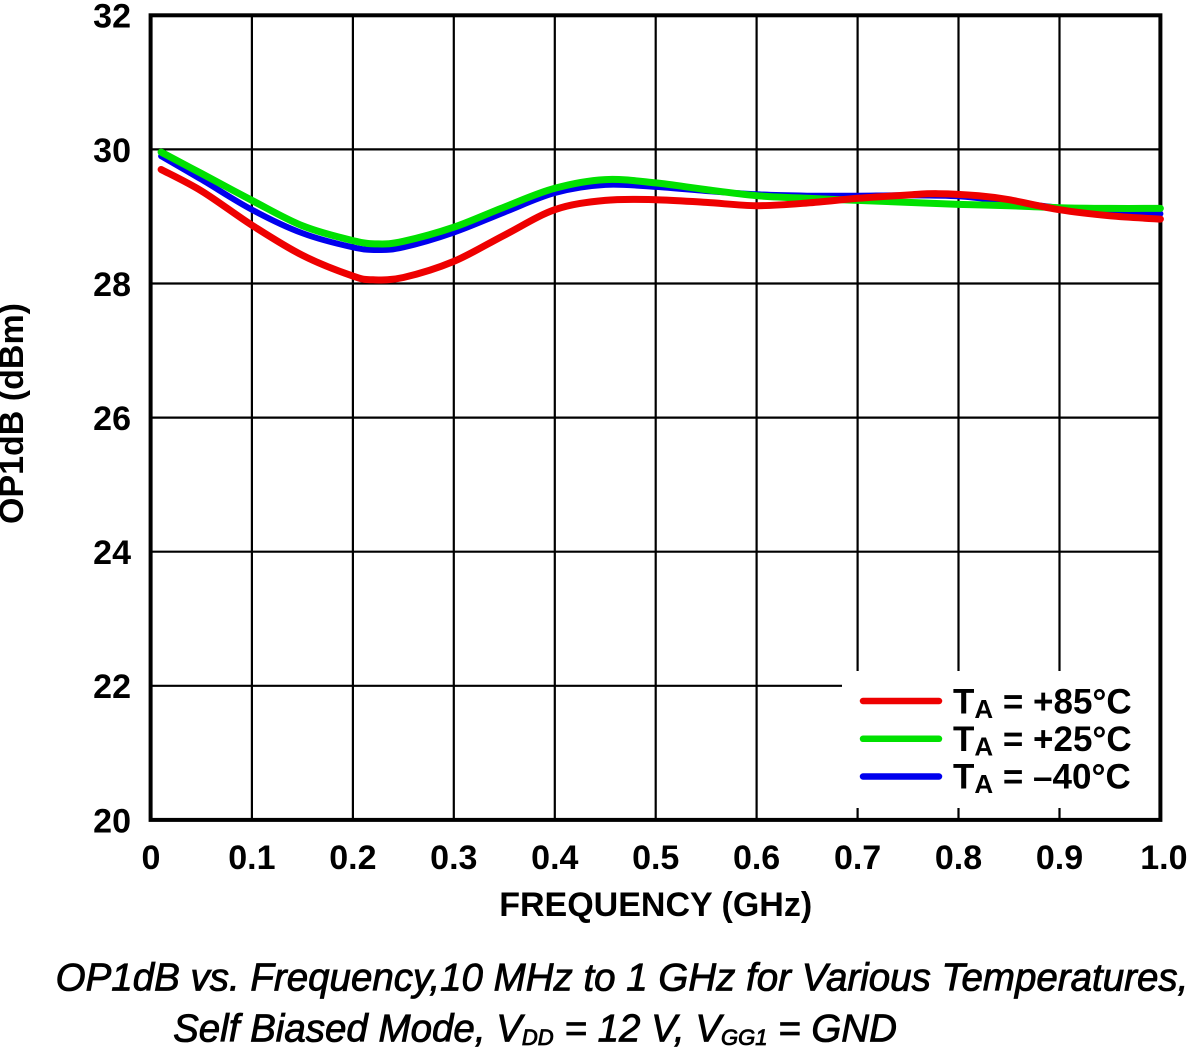 This screenshot has width=1200, height=1051. Describe the element at coordinates (857, 858) in the screenshot. I see `svg-text: 0.7` at that location.